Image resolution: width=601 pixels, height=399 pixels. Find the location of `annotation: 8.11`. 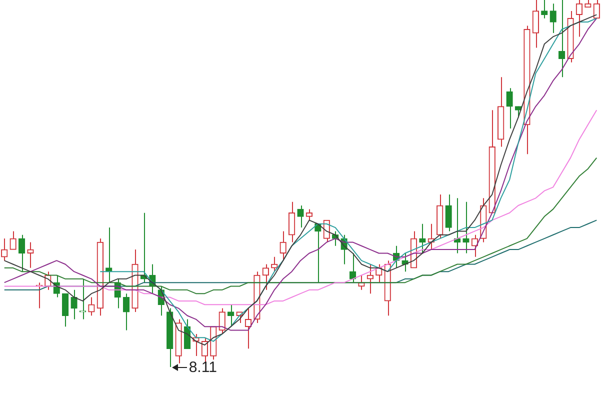

annotation: 8.11 is located at coordinates (202, 367).